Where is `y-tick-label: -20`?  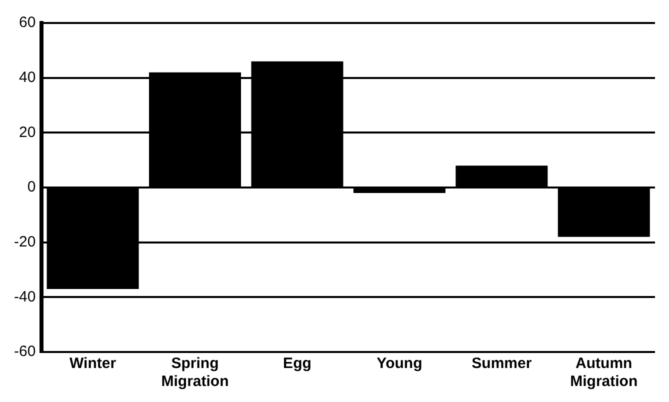
y-tick-label: -20 is located at coordinates (25, 241).